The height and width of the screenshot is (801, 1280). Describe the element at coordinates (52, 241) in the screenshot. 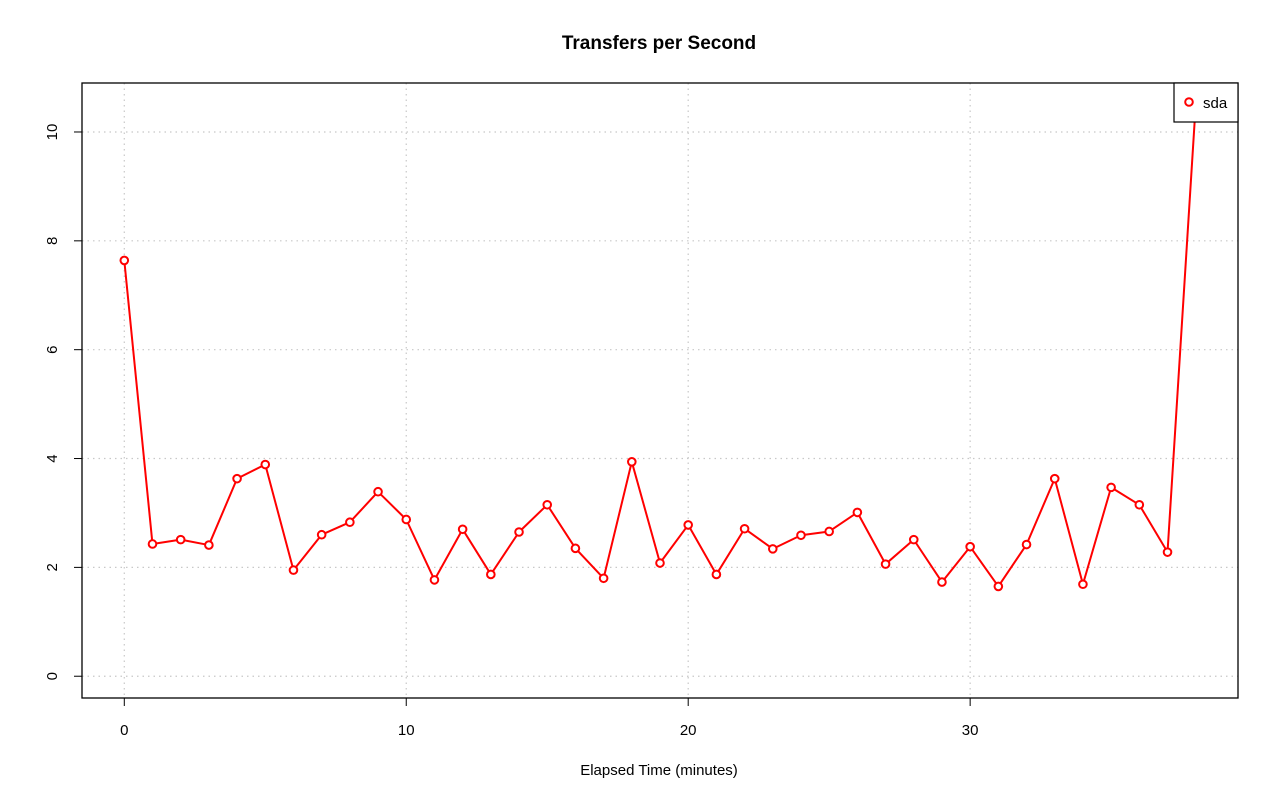

I see `y-tick-label-8: 8` at that location.